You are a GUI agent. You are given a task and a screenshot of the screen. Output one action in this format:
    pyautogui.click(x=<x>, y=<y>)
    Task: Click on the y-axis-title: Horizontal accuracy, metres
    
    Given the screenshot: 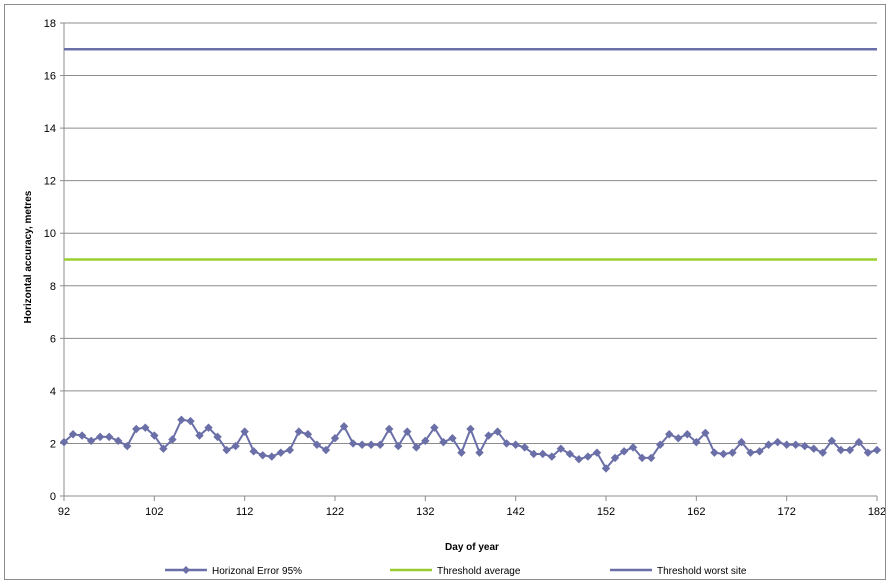 What is the action you would take?
    pyautogui.click(x=28, y=256)
    